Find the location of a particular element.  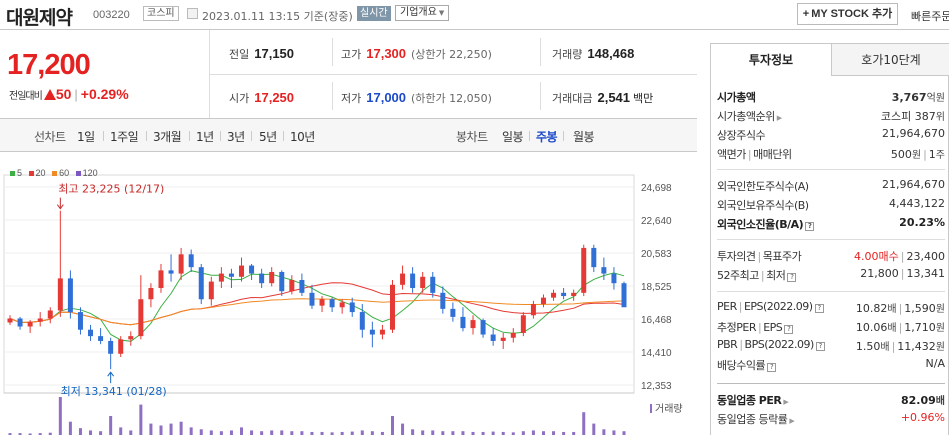

foreign-limit-row: 외국인한도주식수(A) 21,964,670 is located at coordinates (831, 187).